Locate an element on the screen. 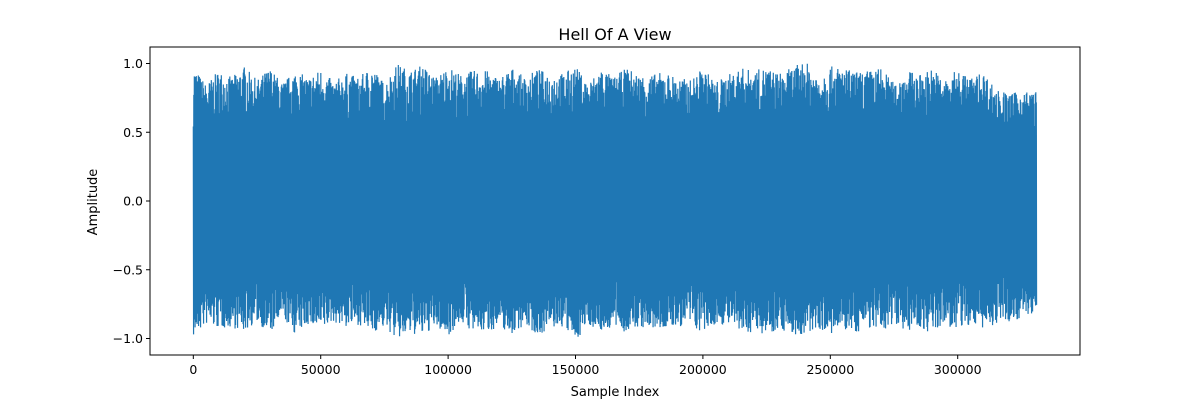 This screenshot has width=1200, height=400. x-tick-label: 250000 is located at coordinates (830, 369).